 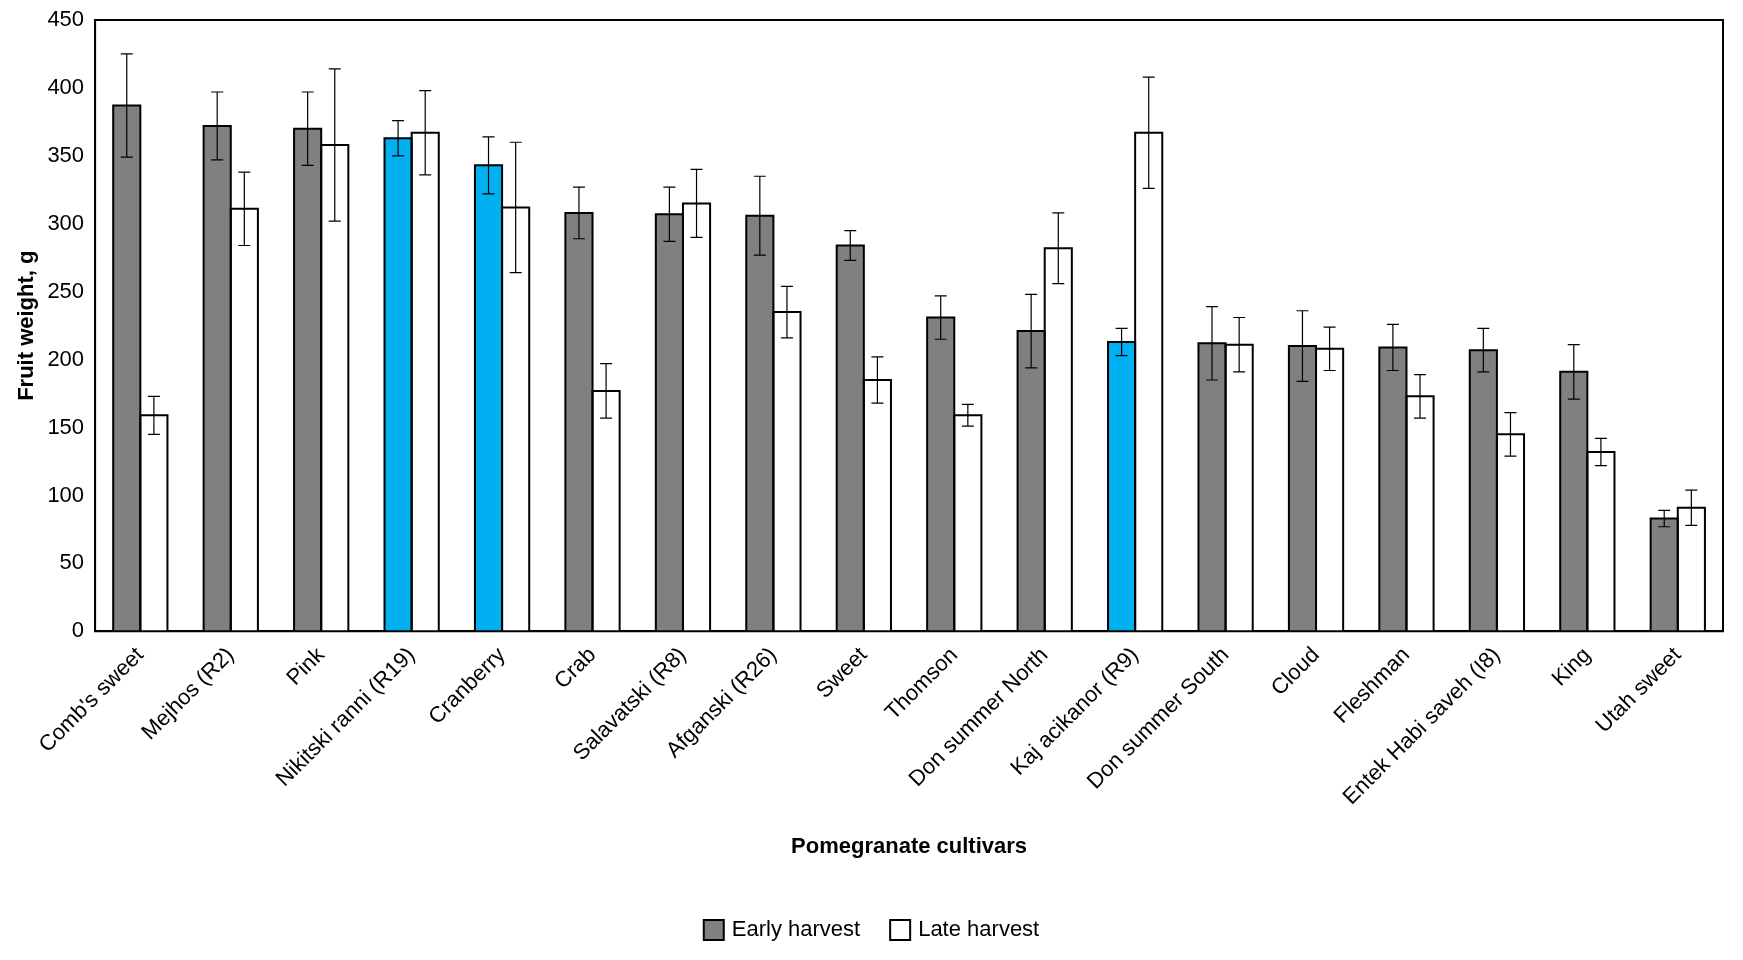 What do you see at coordinates (66, 358) in the screenshot?
I see `y-tick-label: 200` at bounding box center [66, 358].